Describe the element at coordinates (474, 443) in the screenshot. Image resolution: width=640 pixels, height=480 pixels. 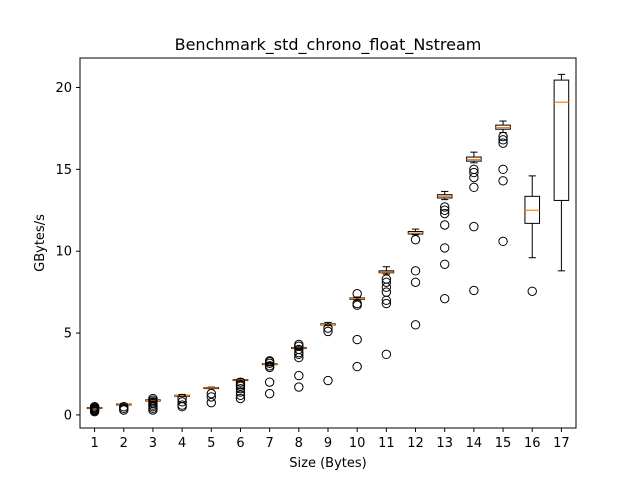
I see `x-tick-label: 14` at that location.